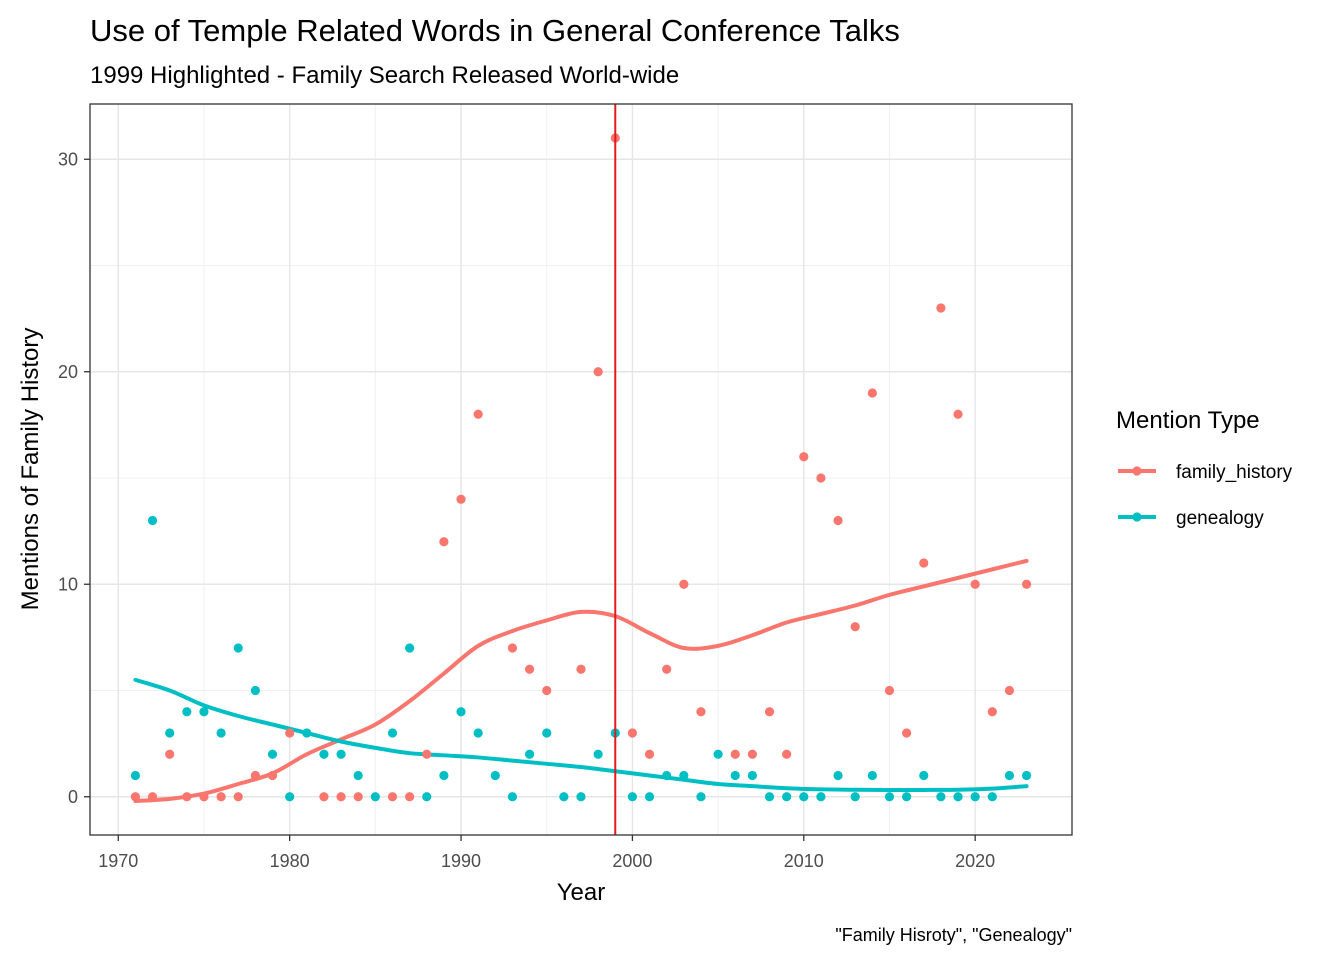  What do you see at coordinates (953, 935) in the screenshot?
I see `caption: "Family Hisroty", "Genealogy"` at bounding box center [953, 935].